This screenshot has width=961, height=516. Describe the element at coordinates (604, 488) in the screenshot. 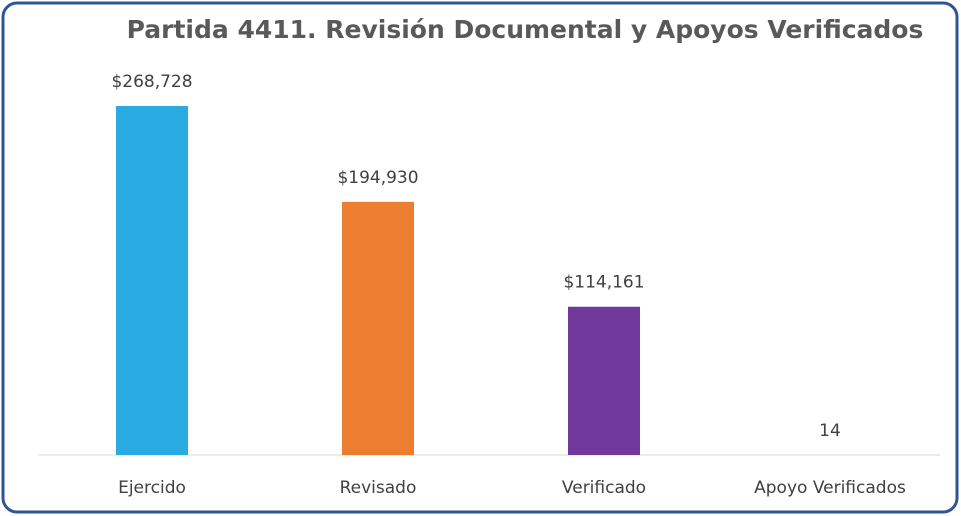

I see `x-tick-label: Verificado` at that location.